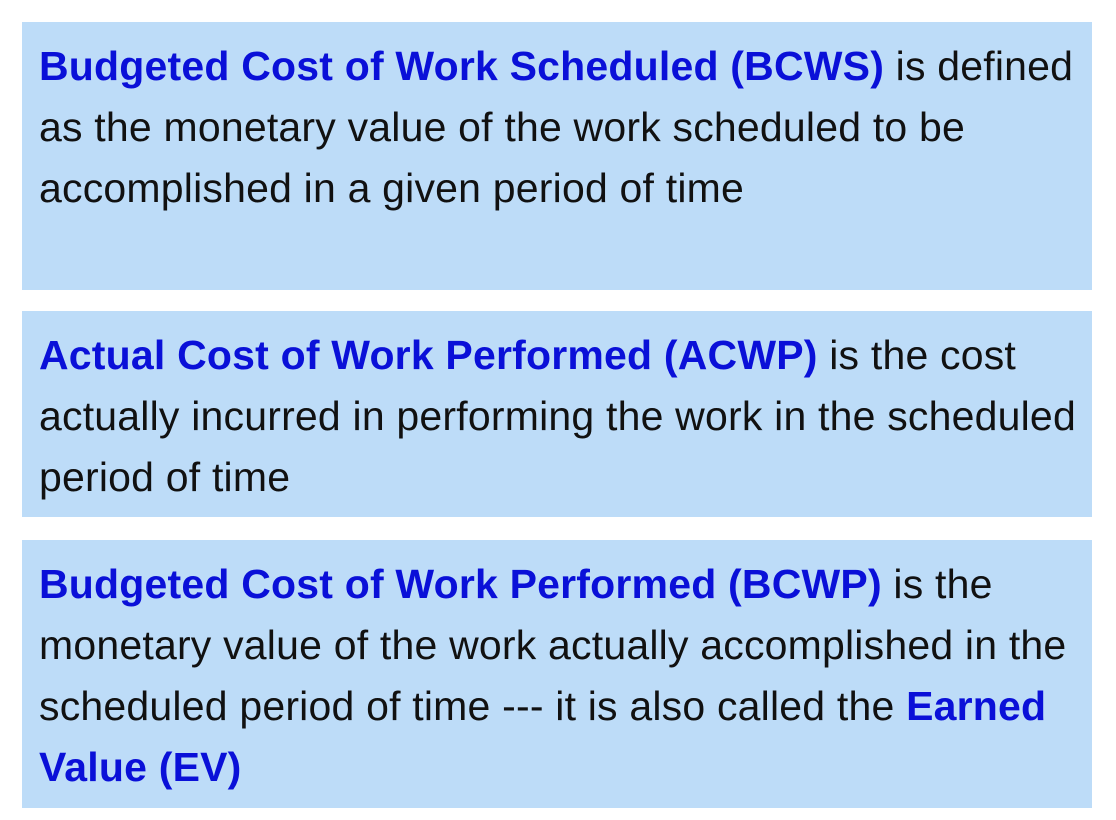 The image size is (1116, 820). I want to click on term-acwp: Actual Cost of Work Performed (ACWP), so click(428, 355).